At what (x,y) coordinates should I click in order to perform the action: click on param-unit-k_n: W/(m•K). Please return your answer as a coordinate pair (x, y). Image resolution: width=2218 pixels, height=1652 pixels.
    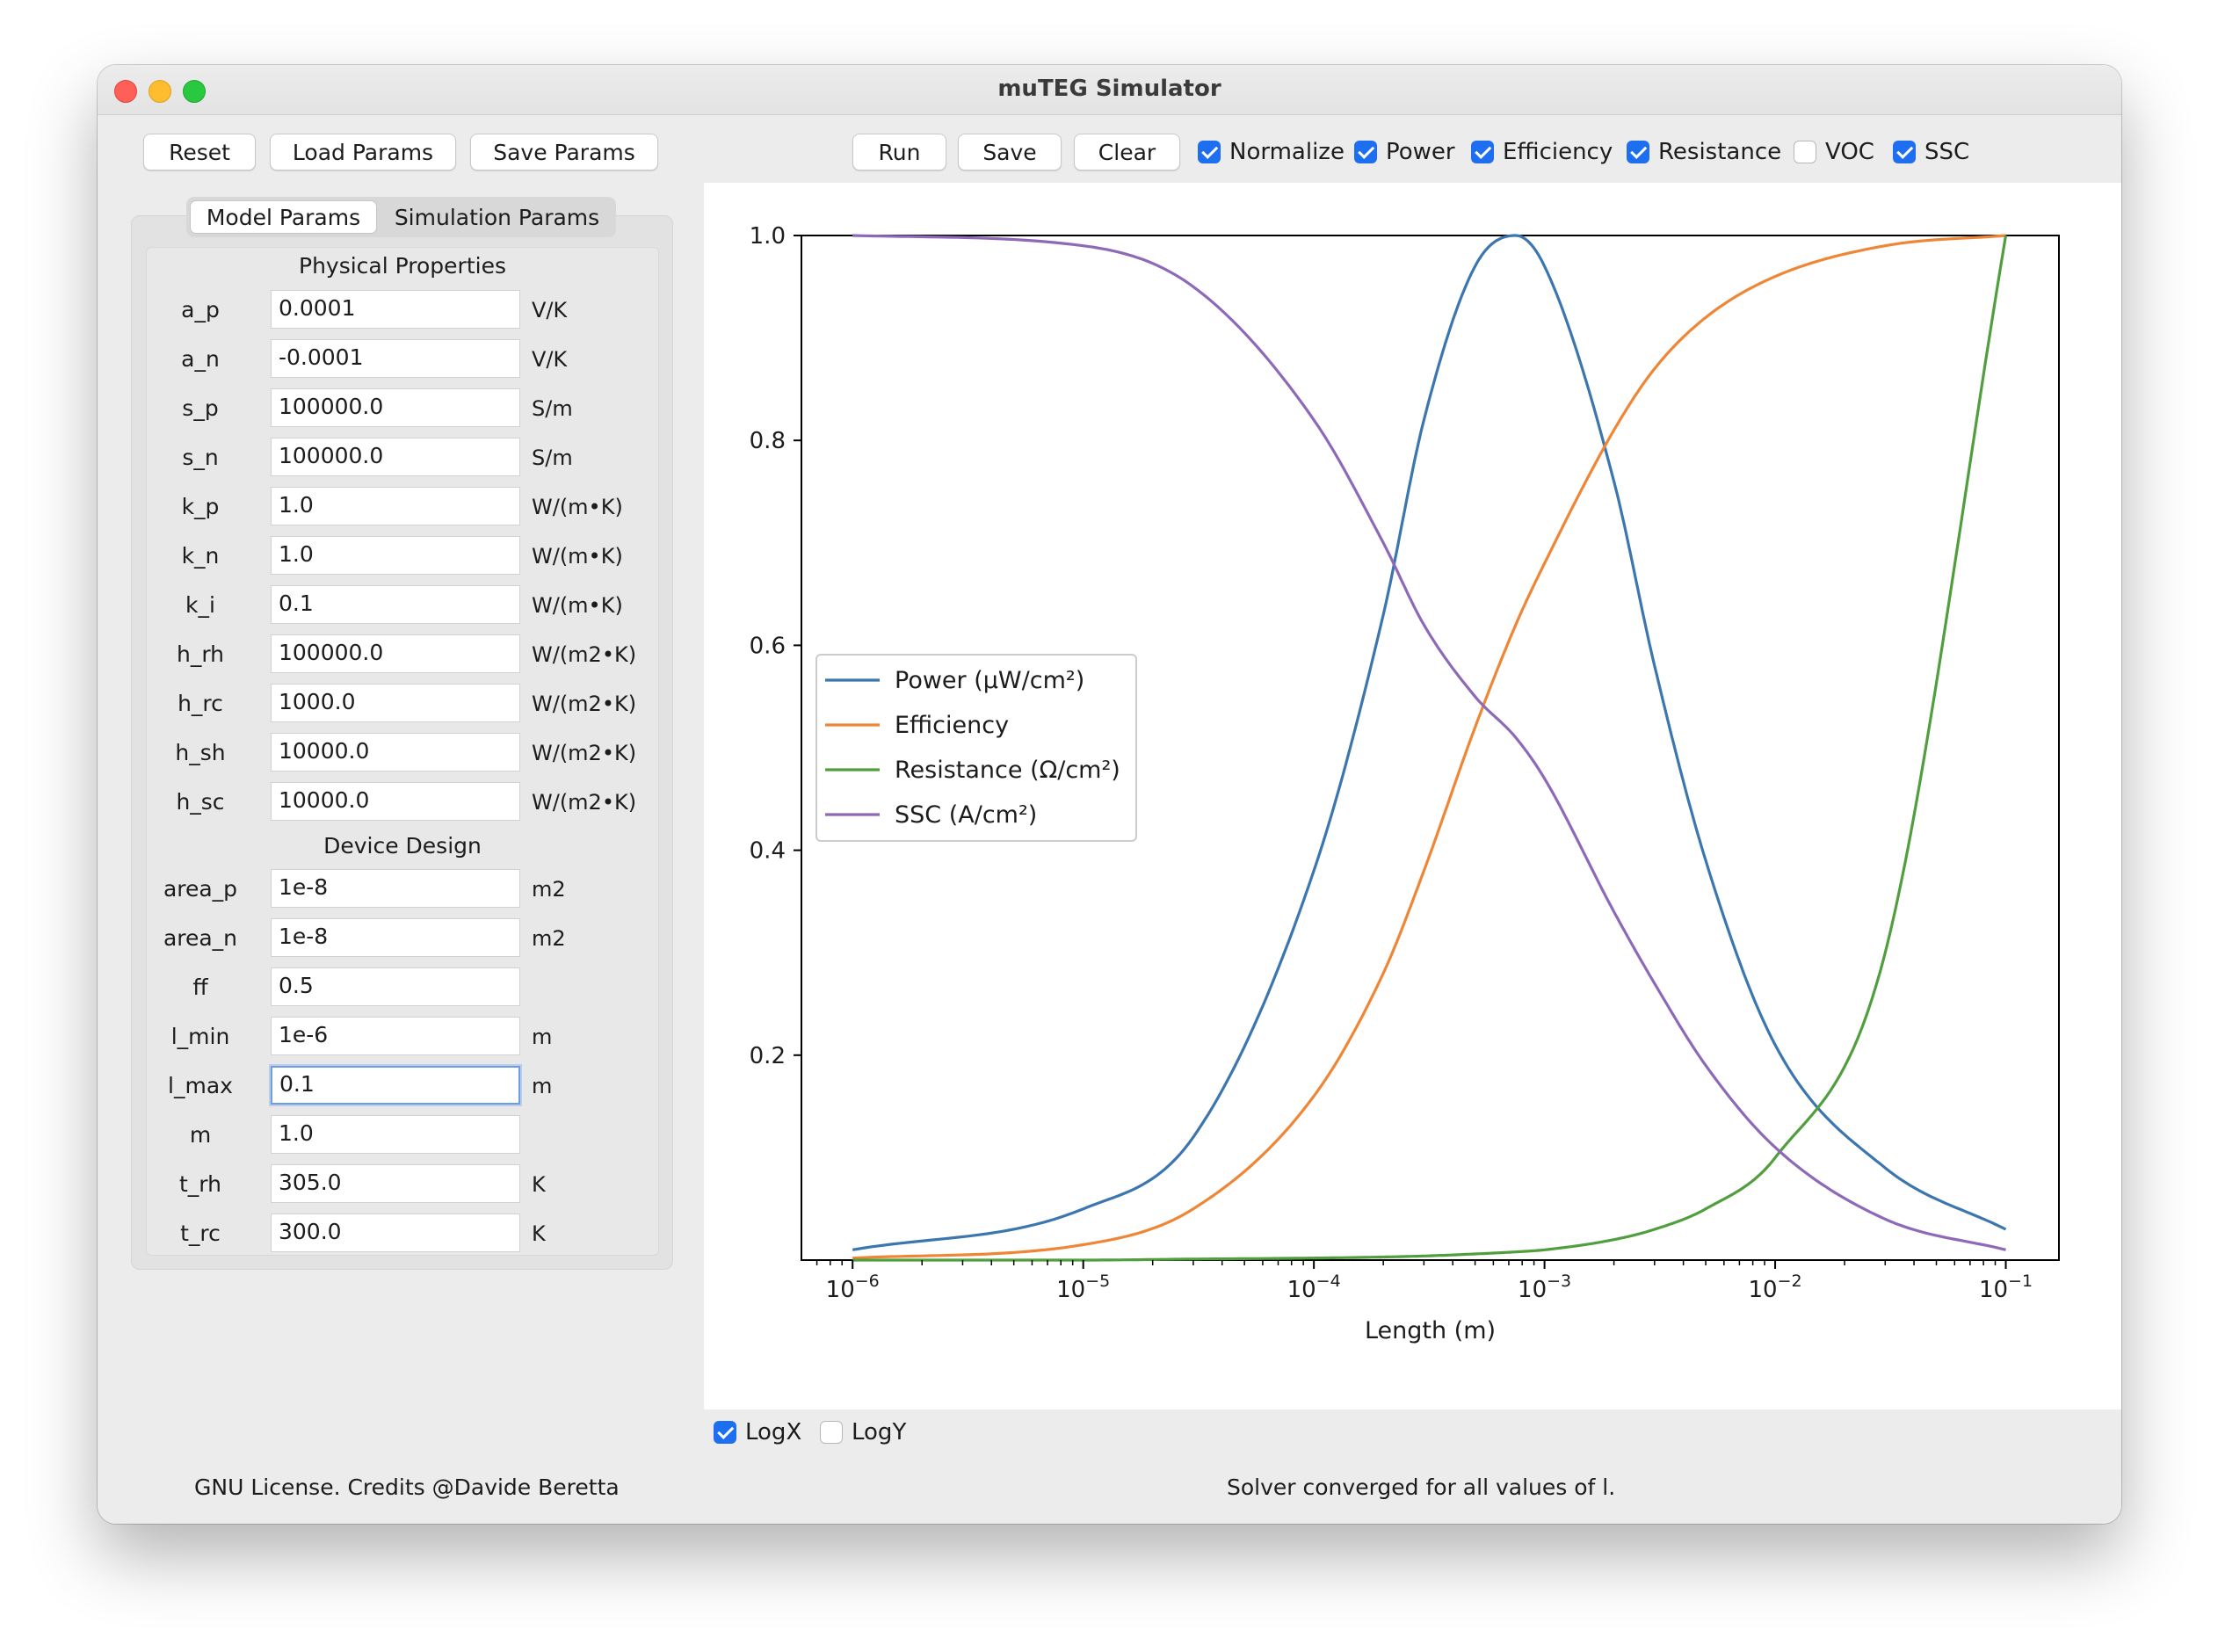
    Looking at the image, I should click on (578, 556).